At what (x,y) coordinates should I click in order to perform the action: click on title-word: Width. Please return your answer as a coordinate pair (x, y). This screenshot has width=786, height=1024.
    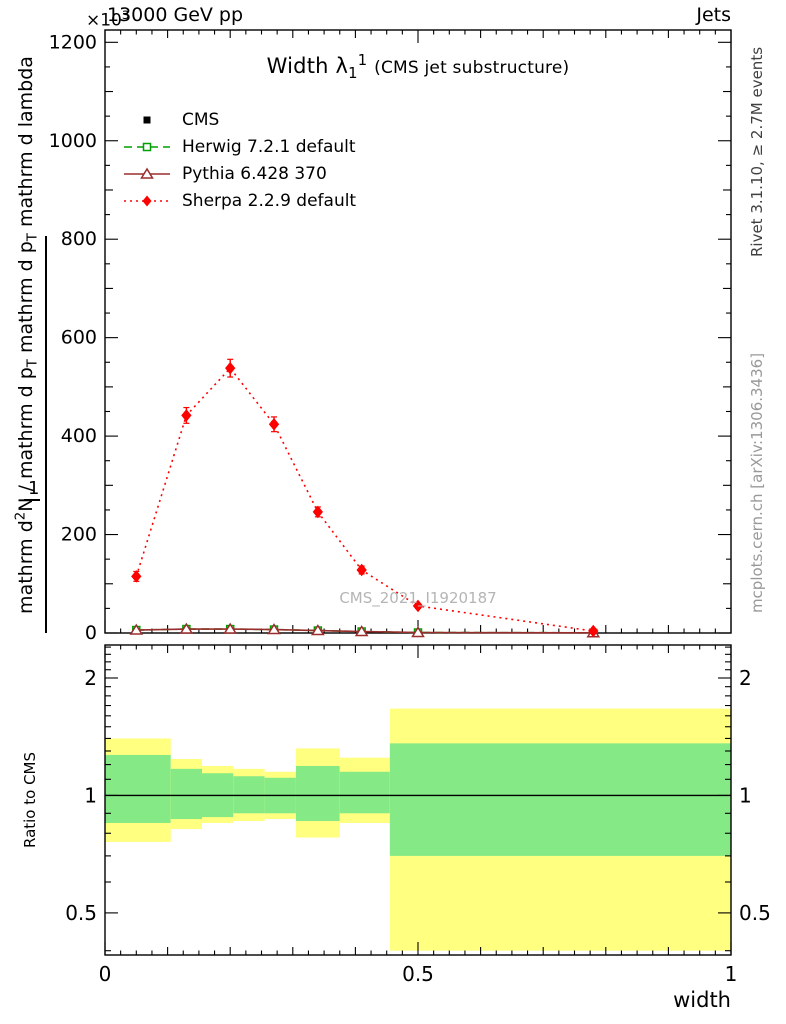
    Looking at the image, I should click on (301, 66).